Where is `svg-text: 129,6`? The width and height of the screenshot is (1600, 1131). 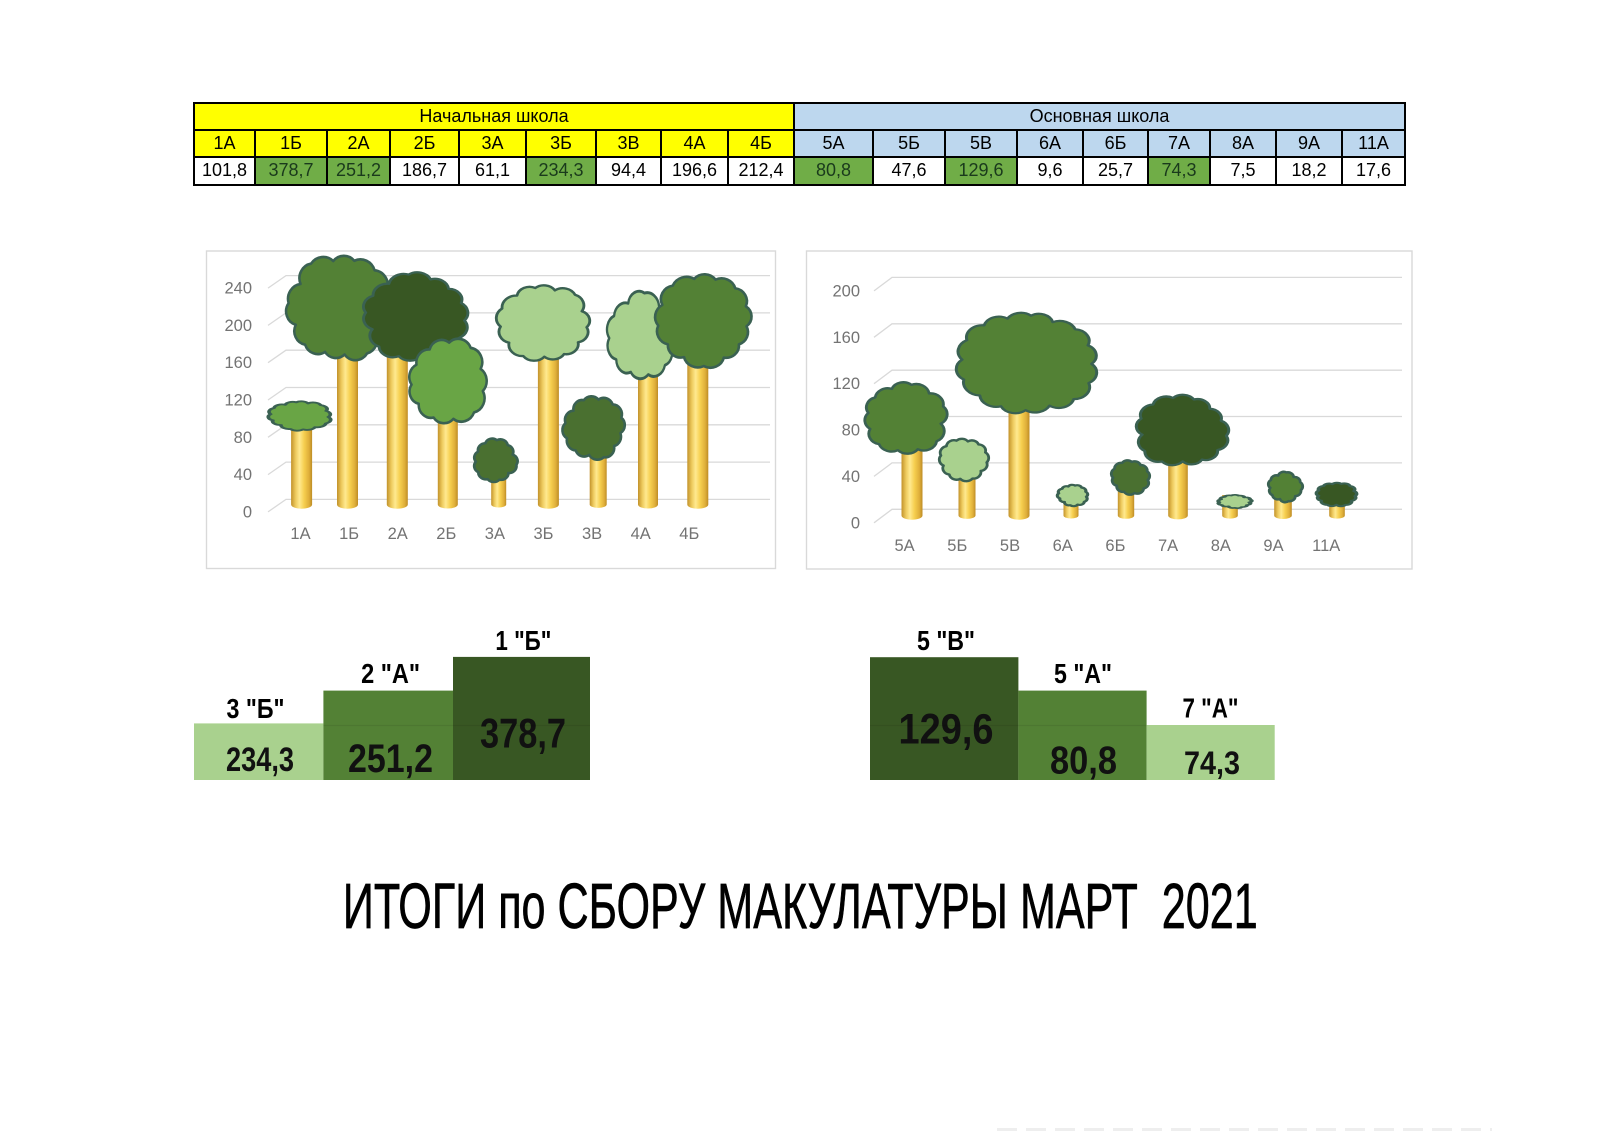 svg-text: 129,6 is located at coordinates (946, 730).